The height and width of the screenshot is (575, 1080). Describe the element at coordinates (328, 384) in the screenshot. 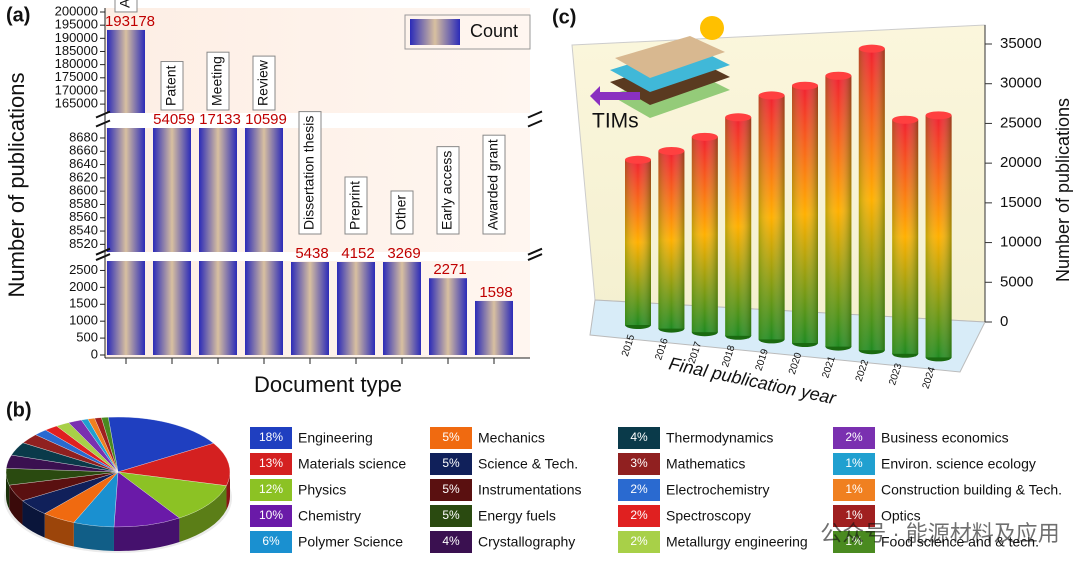

I see `x-axis-label: Document type` at that location.